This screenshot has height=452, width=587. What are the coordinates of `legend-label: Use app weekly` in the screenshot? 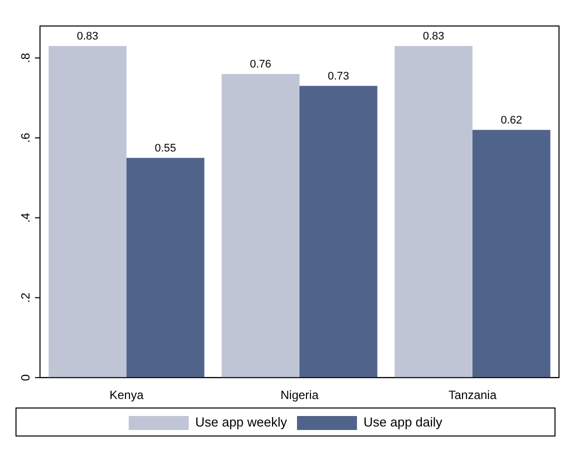 It's located at (241, 422).